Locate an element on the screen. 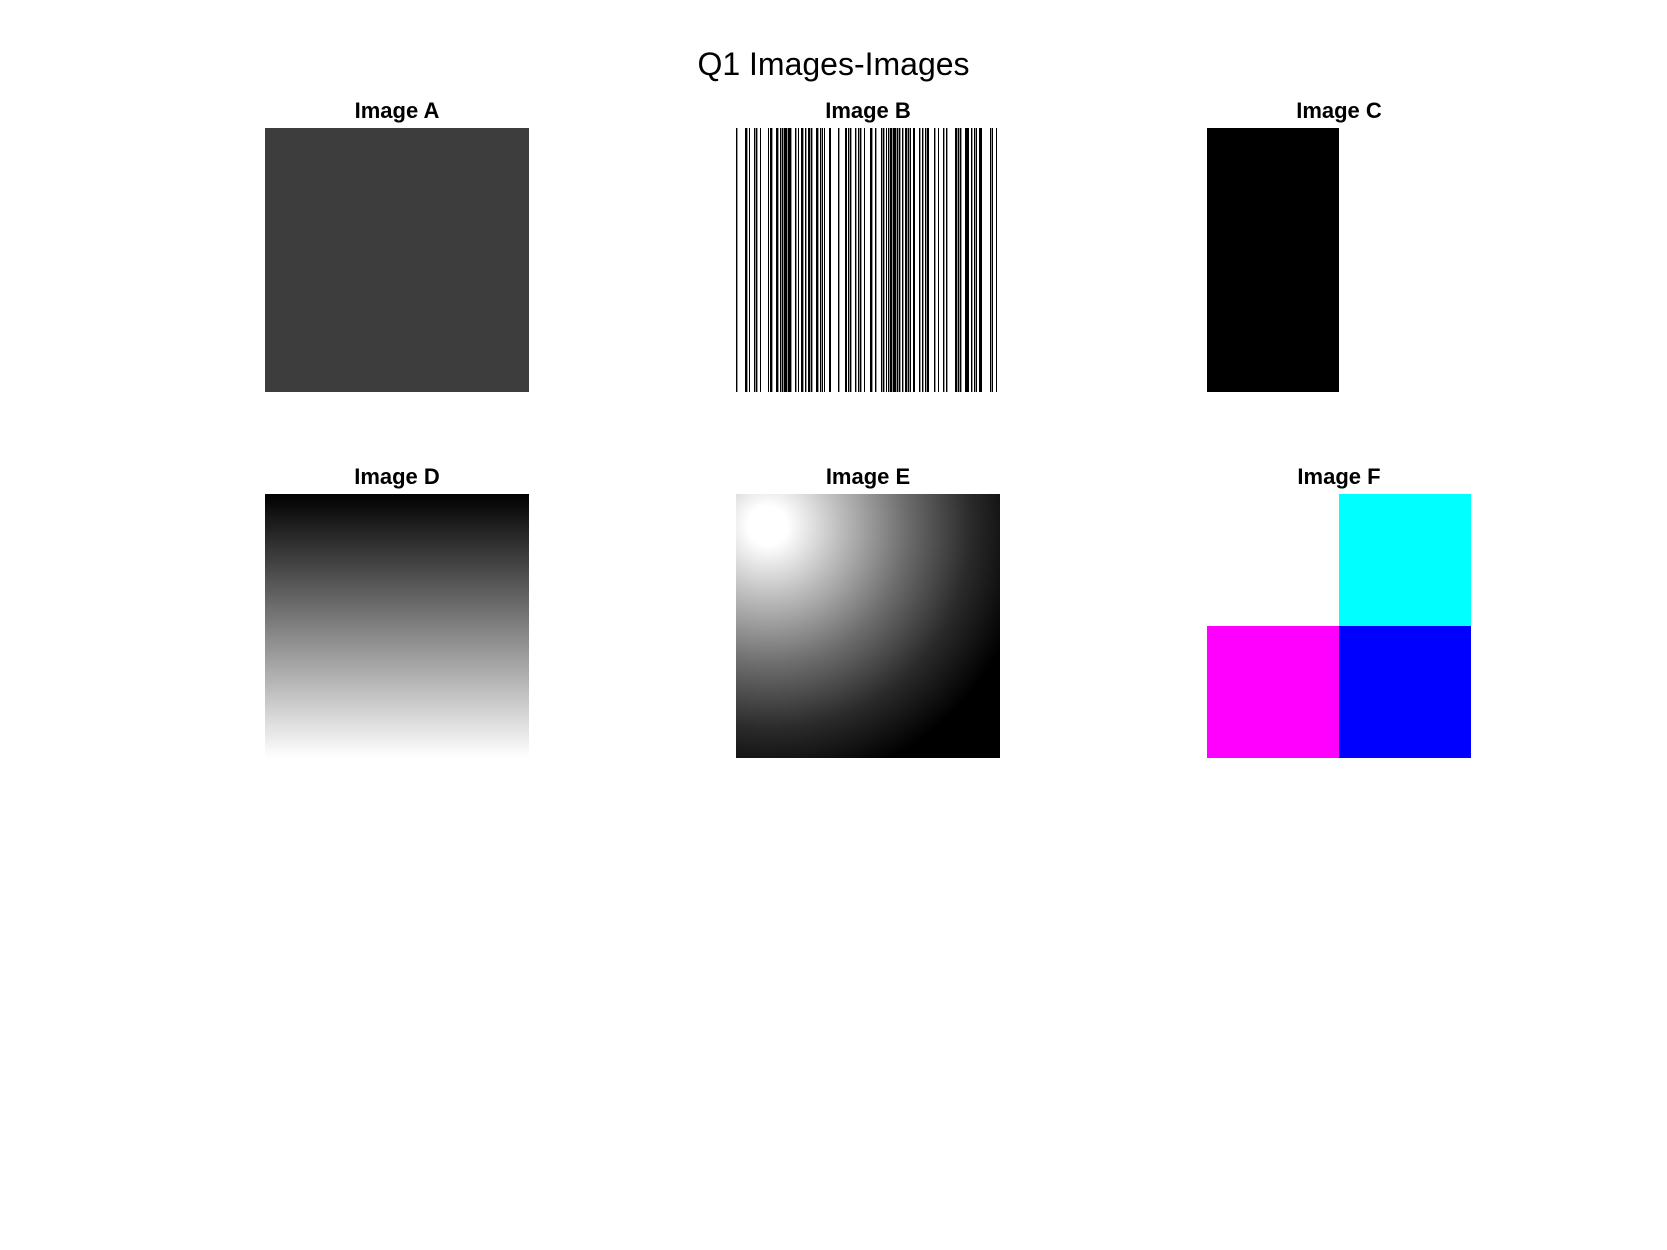 This screenshot has height=1250, width=1667. image-e-radial-gradient is located at coordinates (868, 626).